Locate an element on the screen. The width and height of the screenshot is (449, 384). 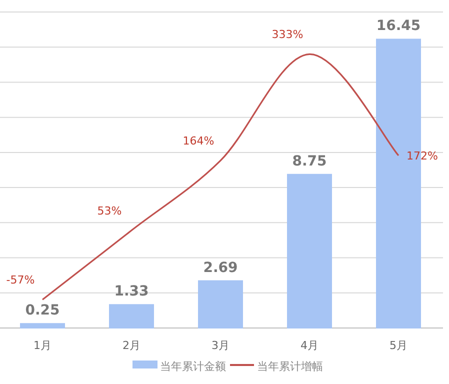
data-label: 333% is located at coordinates (288, 35).